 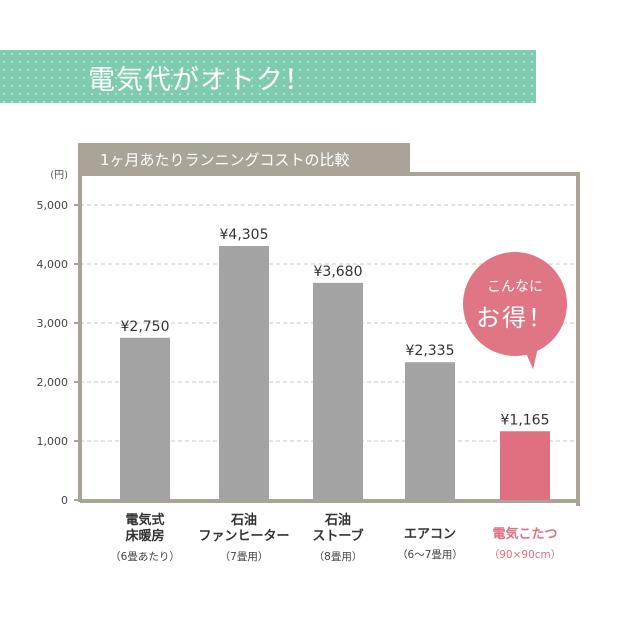 What do you see at coordinates (429, 534) in the screenshot?
I see `category-name: エアコン` at bounding box center [429, 534].